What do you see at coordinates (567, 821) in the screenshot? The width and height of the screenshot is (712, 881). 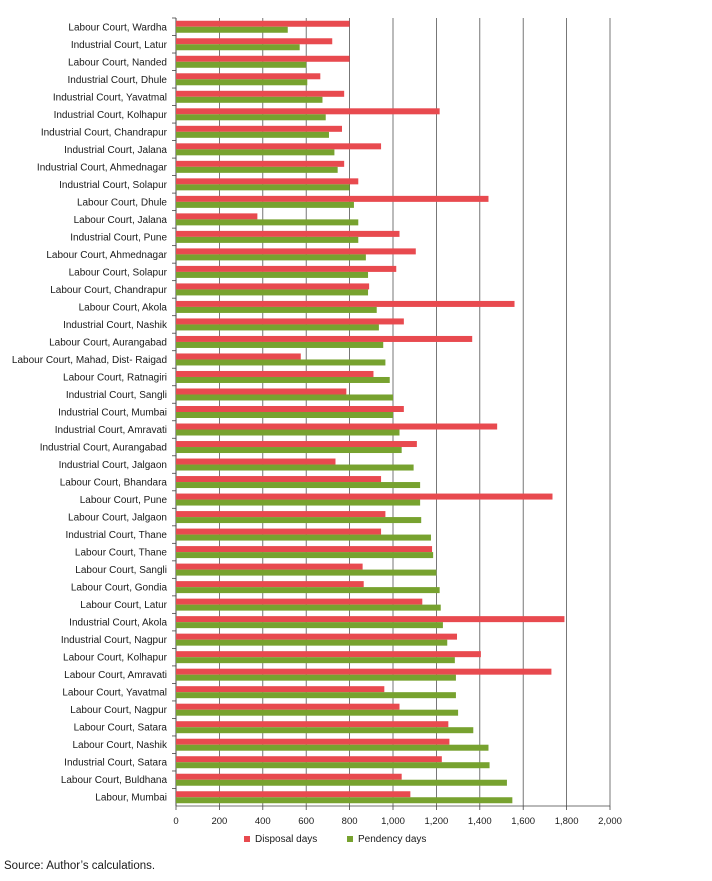 I see `x-tick-label: 1,800` at bounding box center [567, 821].